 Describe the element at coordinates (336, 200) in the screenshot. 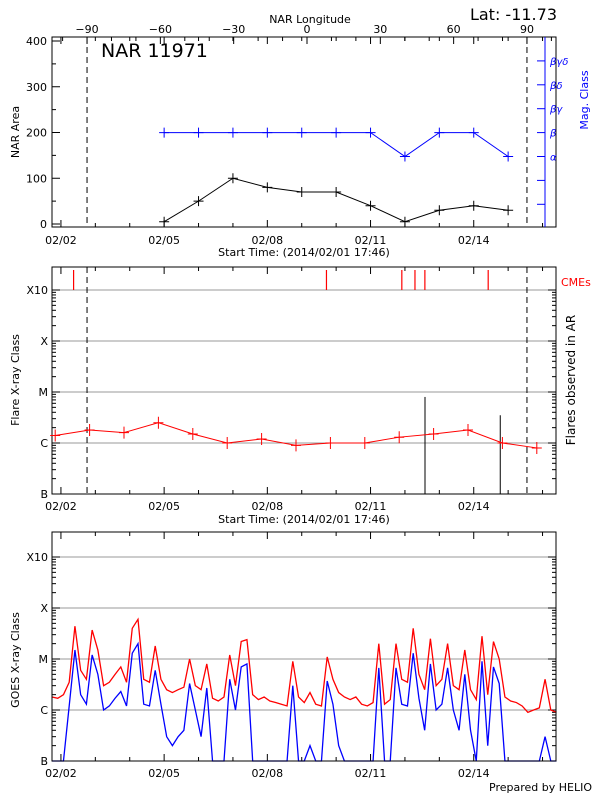

I see `nar-area-line` at that location.